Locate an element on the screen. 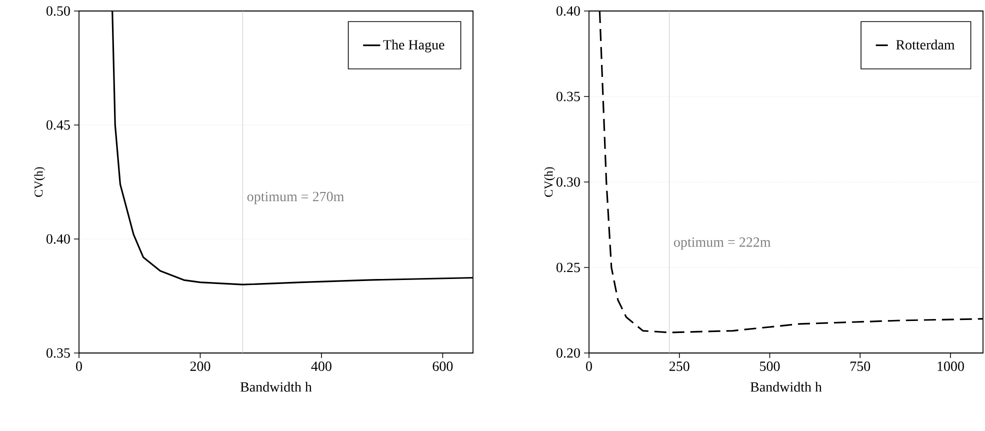  x-tick-label: 400 is located at coordinates (321, 366).